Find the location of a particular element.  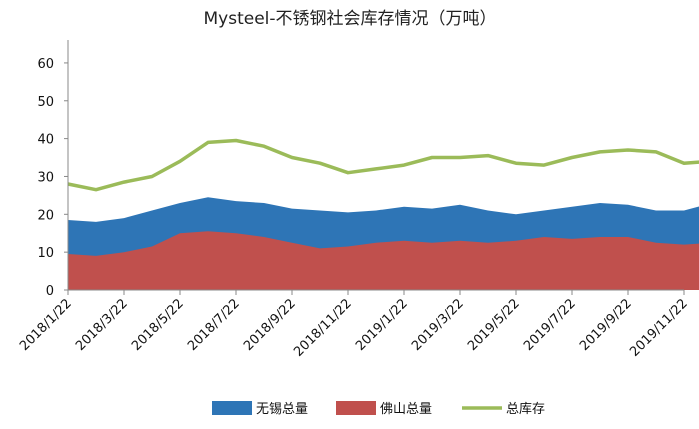

legend-label-1: 无锡总量 is located at coordinates (282, 409).